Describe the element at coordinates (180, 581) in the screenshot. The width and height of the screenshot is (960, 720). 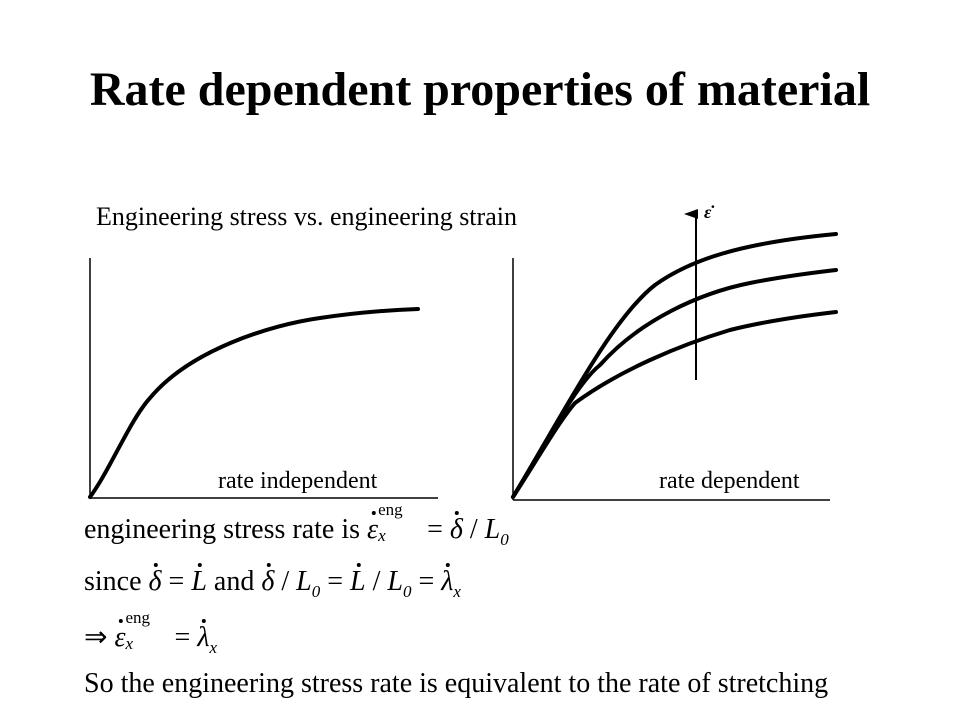
I see `equals-sign-2: =` at that location.